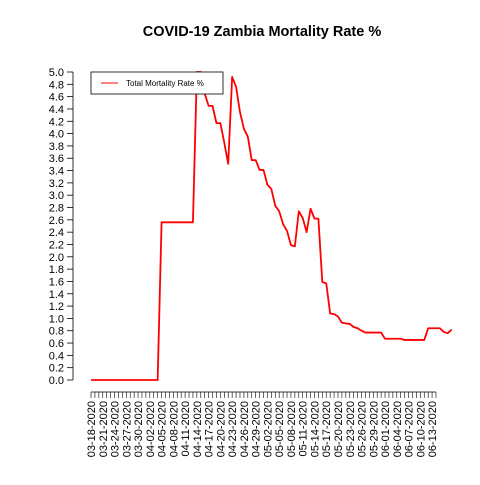 The height and width of the screenshot is (485, 480). What do you see at coordinates (151, 429) in the screenshot?
I see `x-tick-label: 04-02-2020` at bounding box center [151, 429].